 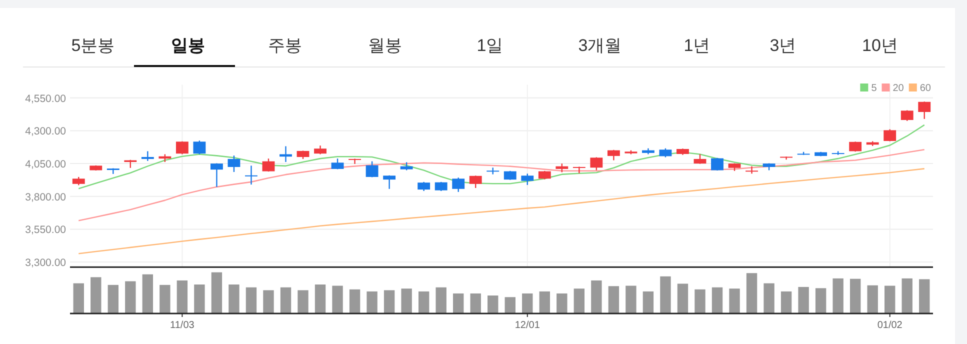 What do you see at coordinates (182, 325) in the screenshot?
I see `x-tick-label: 11/03` at bounding box center [182, 325].